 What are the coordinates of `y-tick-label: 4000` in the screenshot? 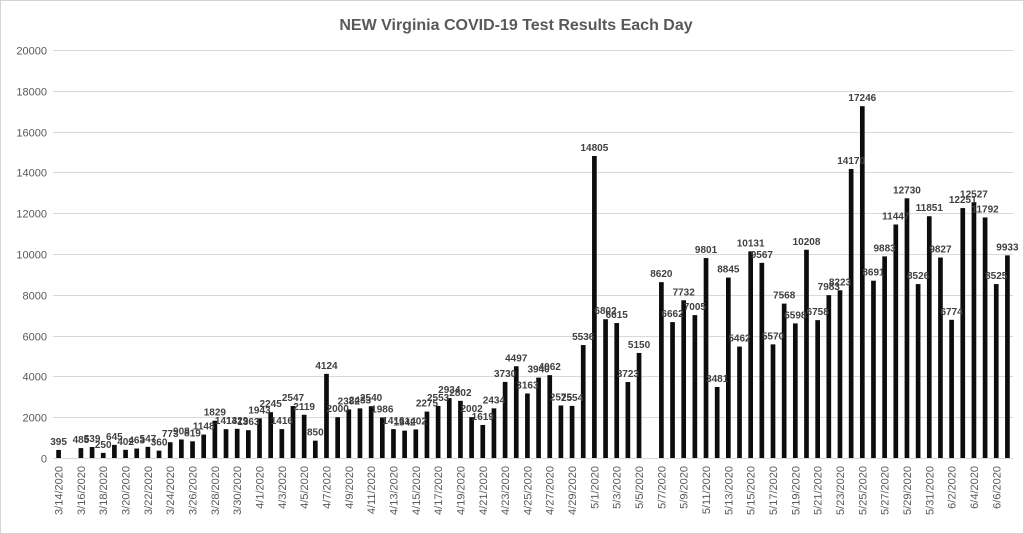 It's located at (35, 378).